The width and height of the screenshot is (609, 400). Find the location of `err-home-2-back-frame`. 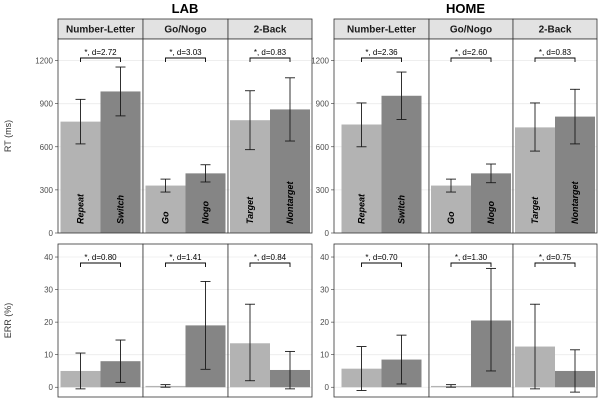

err-home-2-back-frame is located at coordinates (555, 320).